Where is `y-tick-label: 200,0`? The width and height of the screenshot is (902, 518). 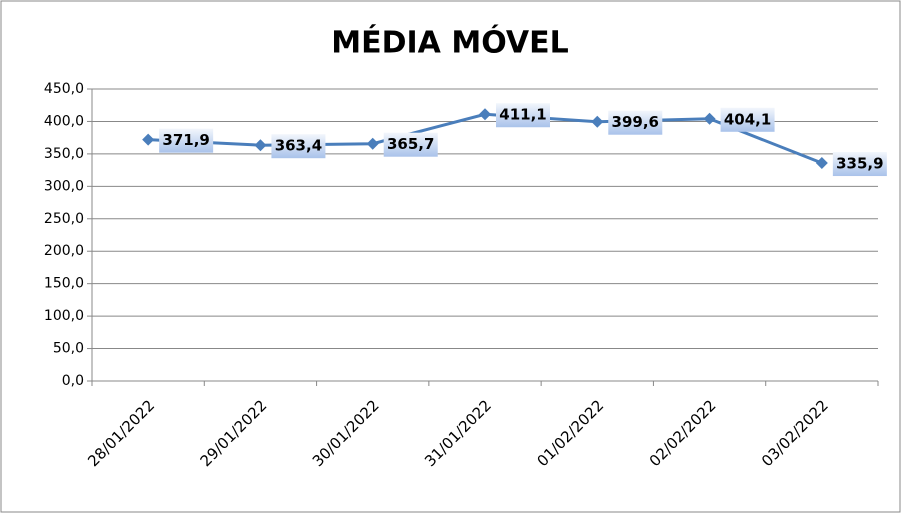
y-tick-label: 200,0 is located at coordinates (64, 251).